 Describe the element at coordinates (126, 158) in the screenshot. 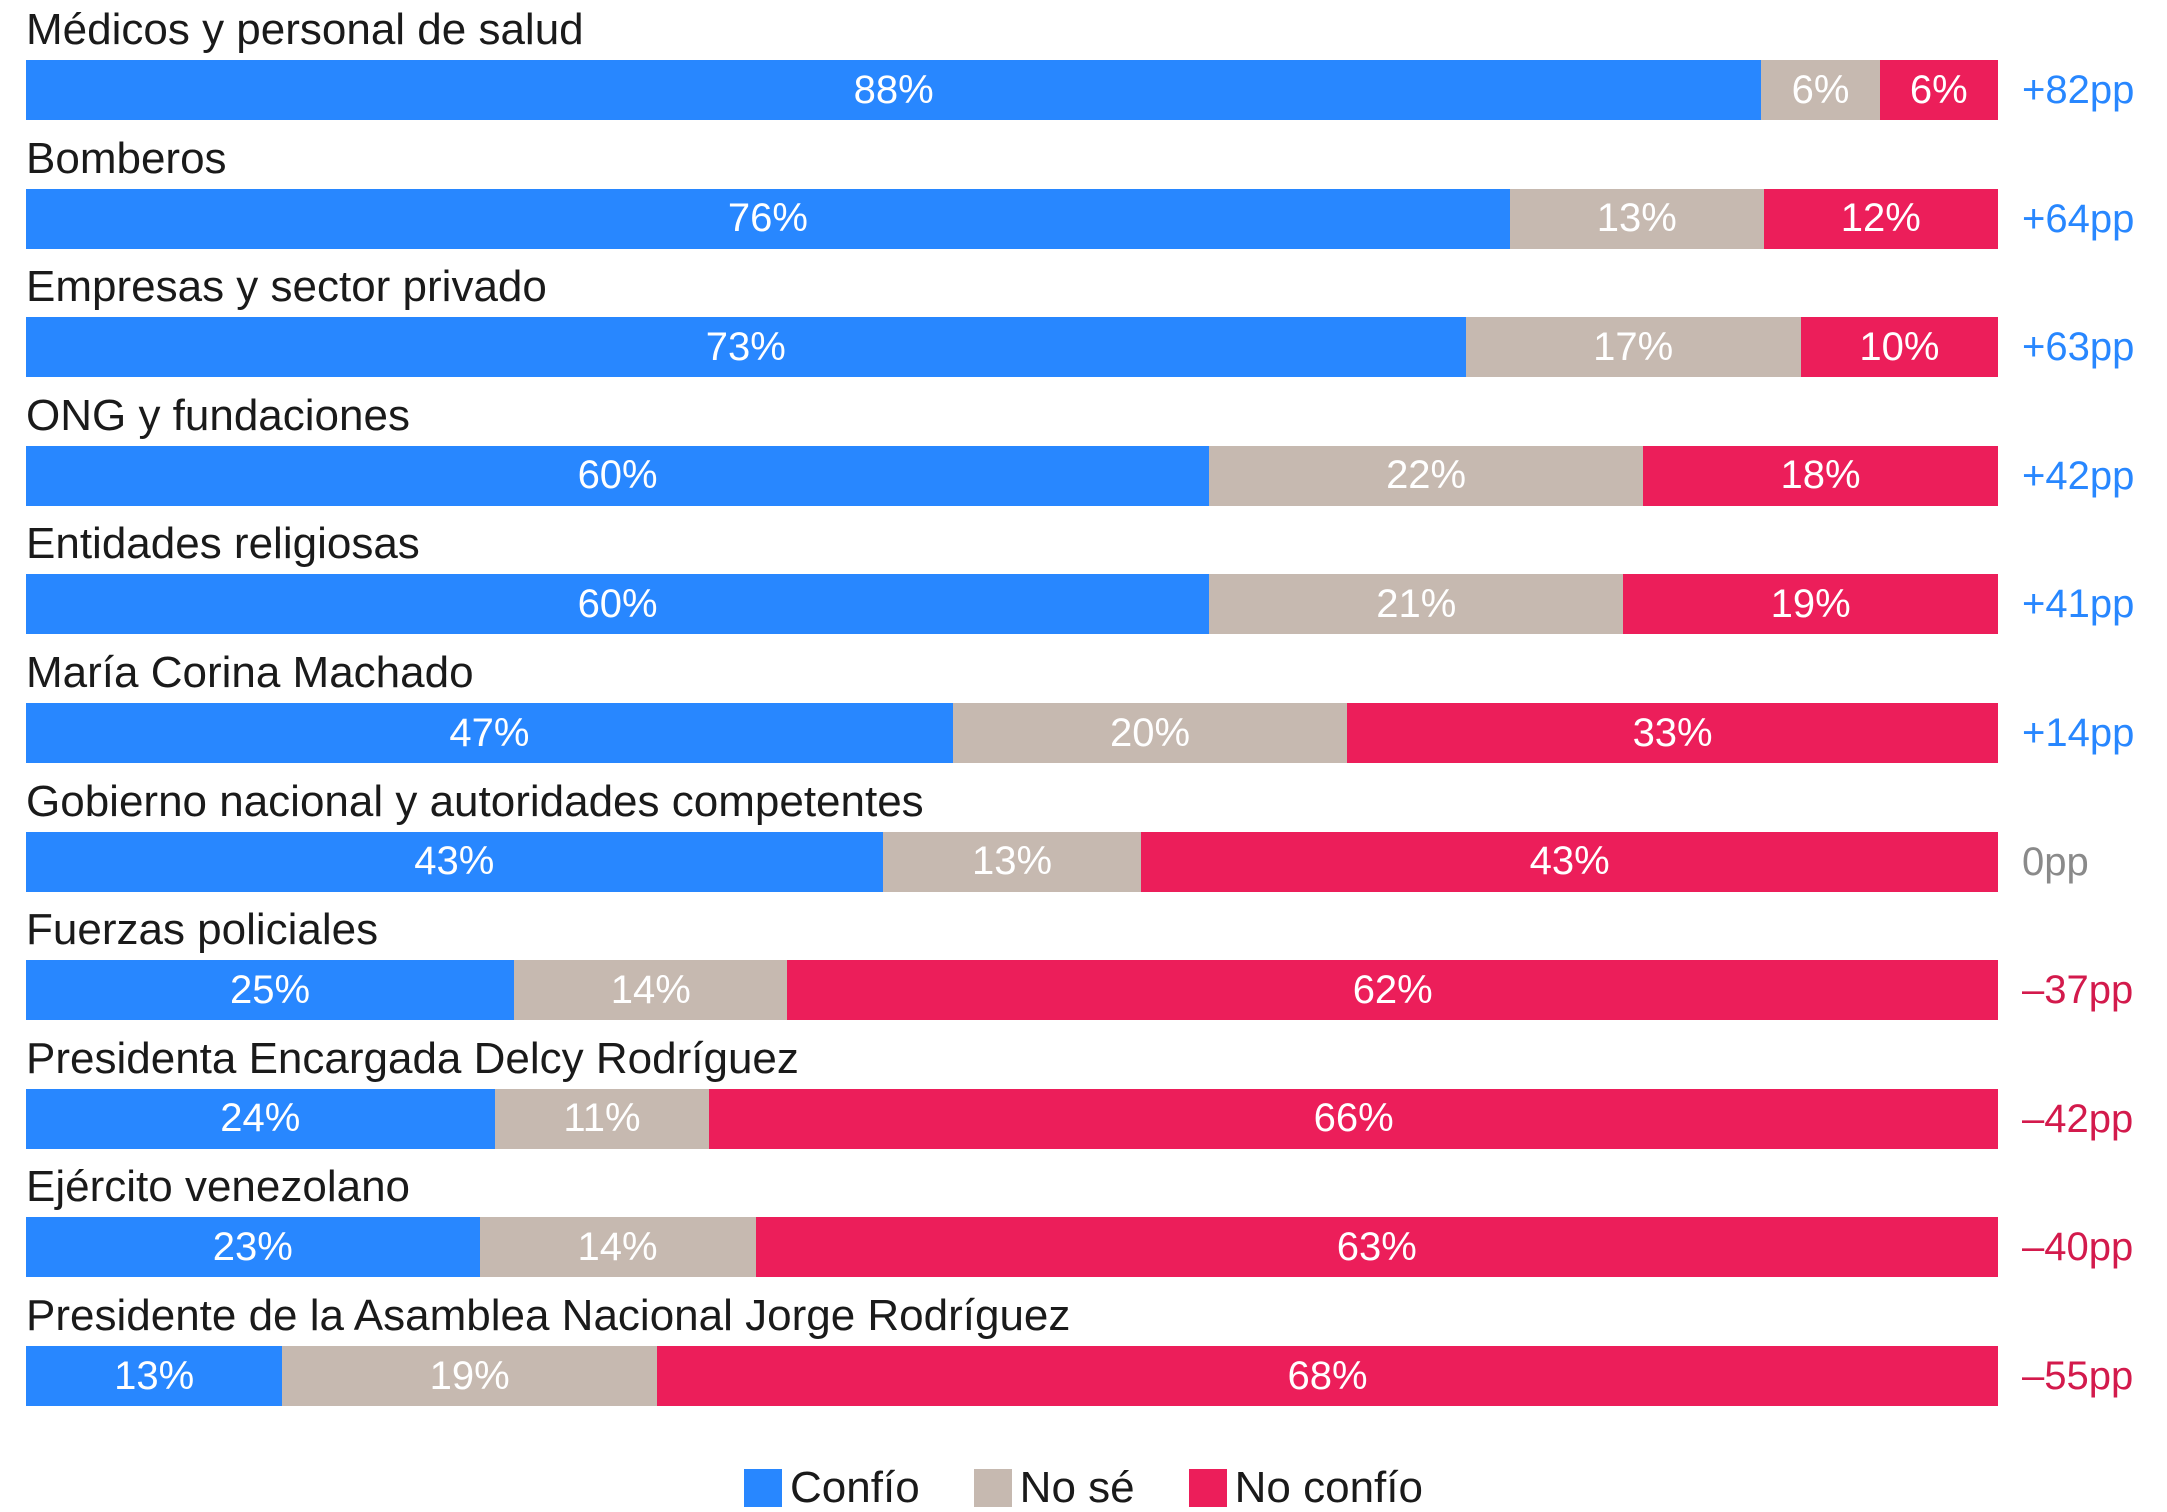

I see `category-label: Bomberos` at that location.